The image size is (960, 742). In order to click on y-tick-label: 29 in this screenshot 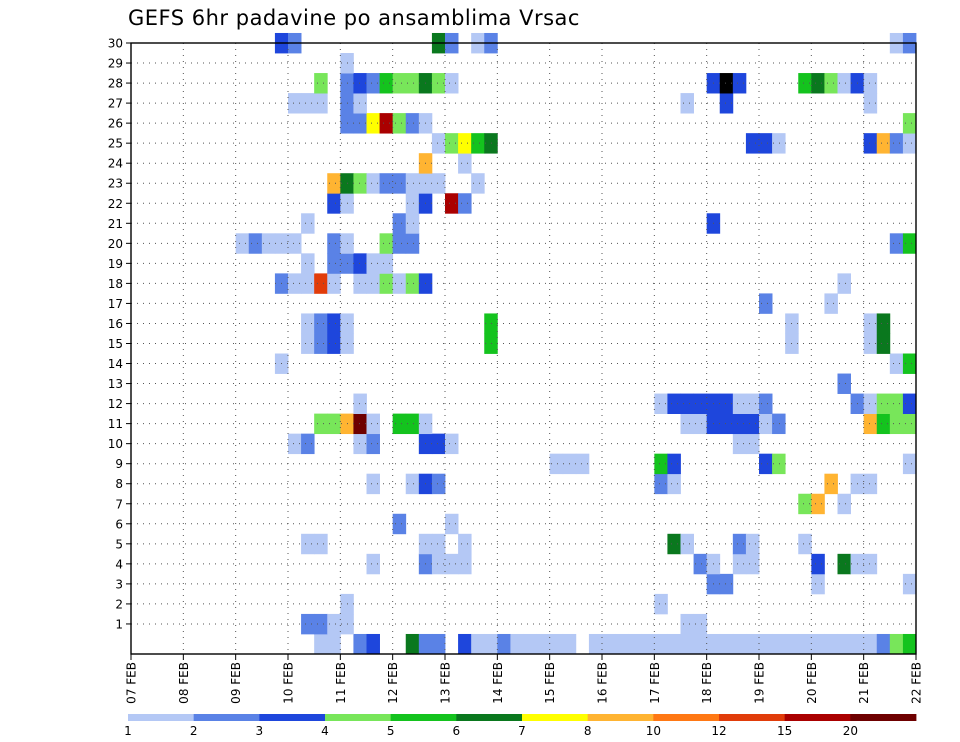, I will do `click(115, 64)`.